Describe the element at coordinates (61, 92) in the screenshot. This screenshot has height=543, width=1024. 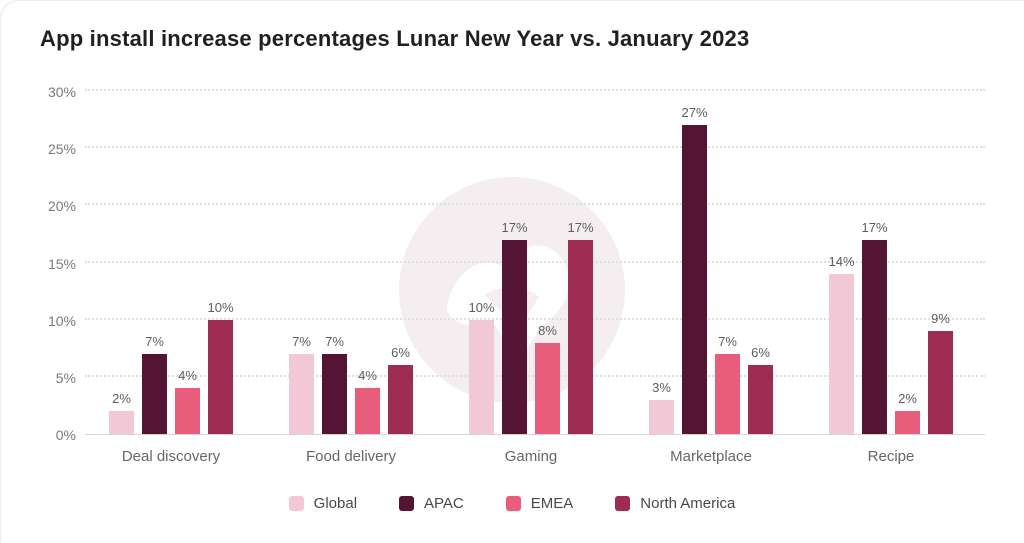
I see `y-tick-label-30: 30%` at that location.